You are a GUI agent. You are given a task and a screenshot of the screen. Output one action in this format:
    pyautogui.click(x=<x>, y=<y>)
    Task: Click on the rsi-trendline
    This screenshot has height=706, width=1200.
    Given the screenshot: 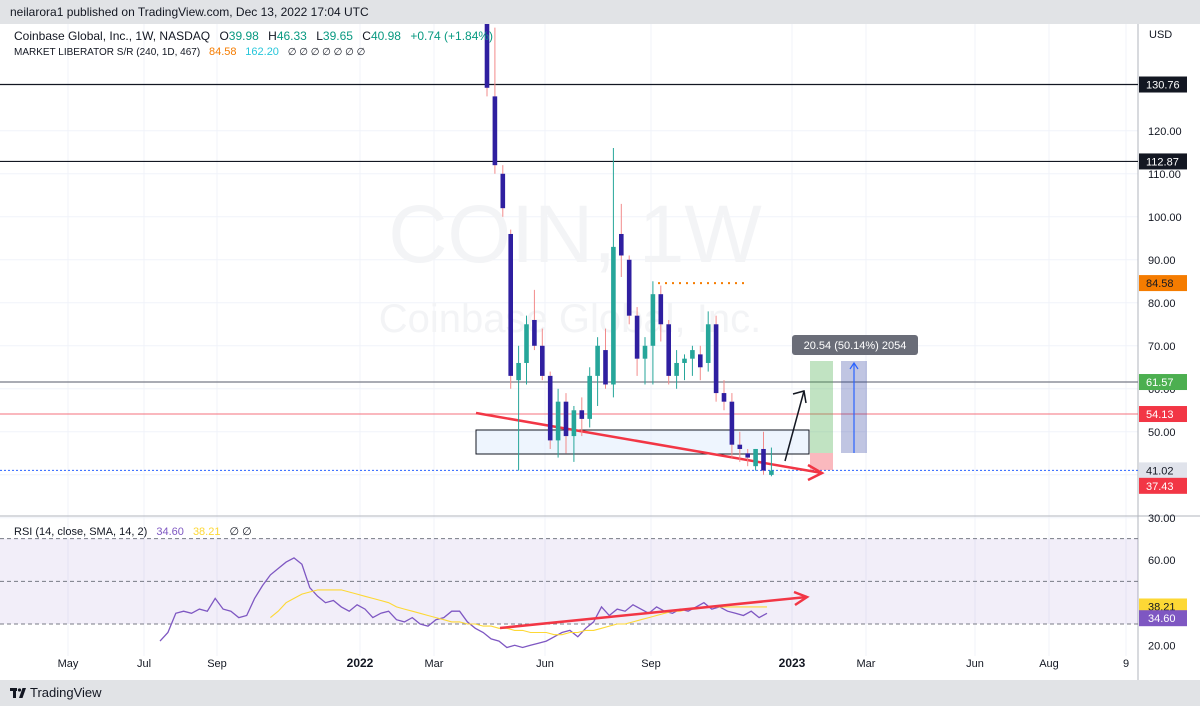 What is the action you would take?
    pyautogui.click(x=653, y=612)
    